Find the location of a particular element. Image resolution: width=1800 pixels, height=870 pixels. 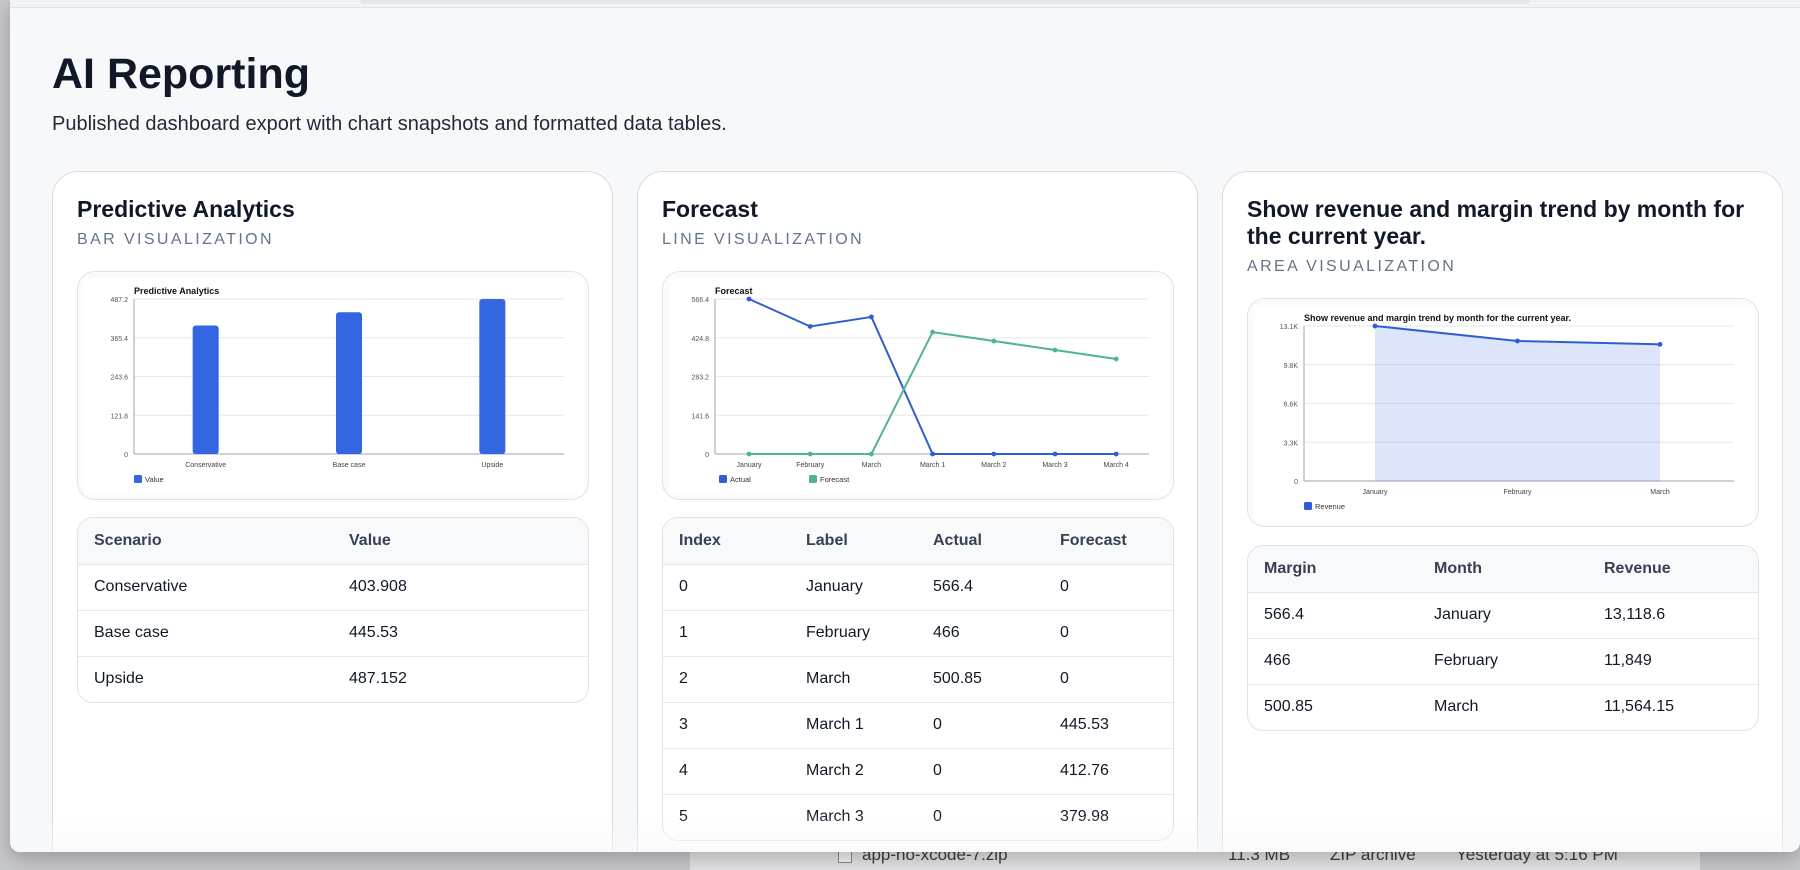

table-cell: 2 is located at coordinates (726, 679).